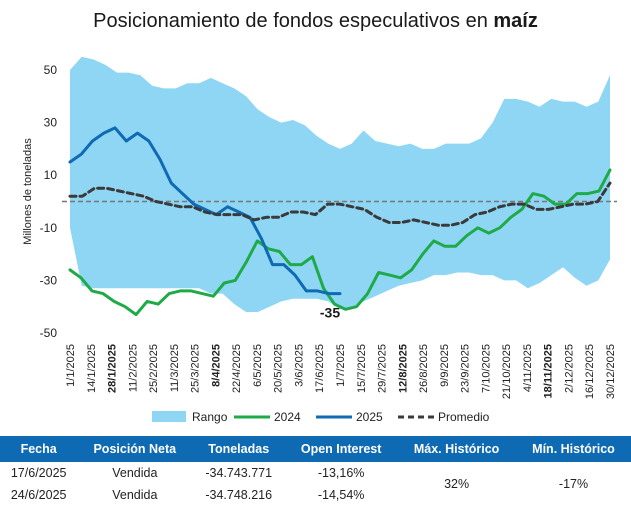  What do you see at coordinates (239, 449) in the screenshot?
I see `header-toneladas: Toneladas` at bounding box center [239, 449].